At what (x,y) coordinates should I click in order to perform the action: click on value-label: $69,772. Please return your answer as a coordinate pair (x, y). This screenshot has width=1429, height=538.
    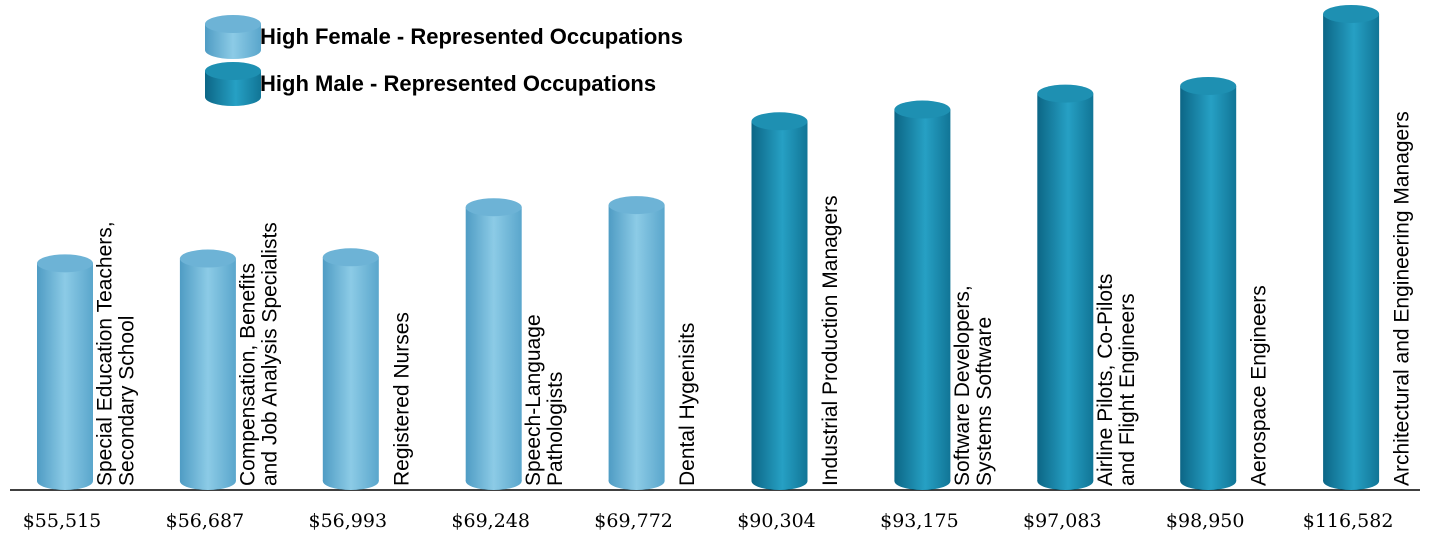
    Looking at the image, I should click on (633, 521).